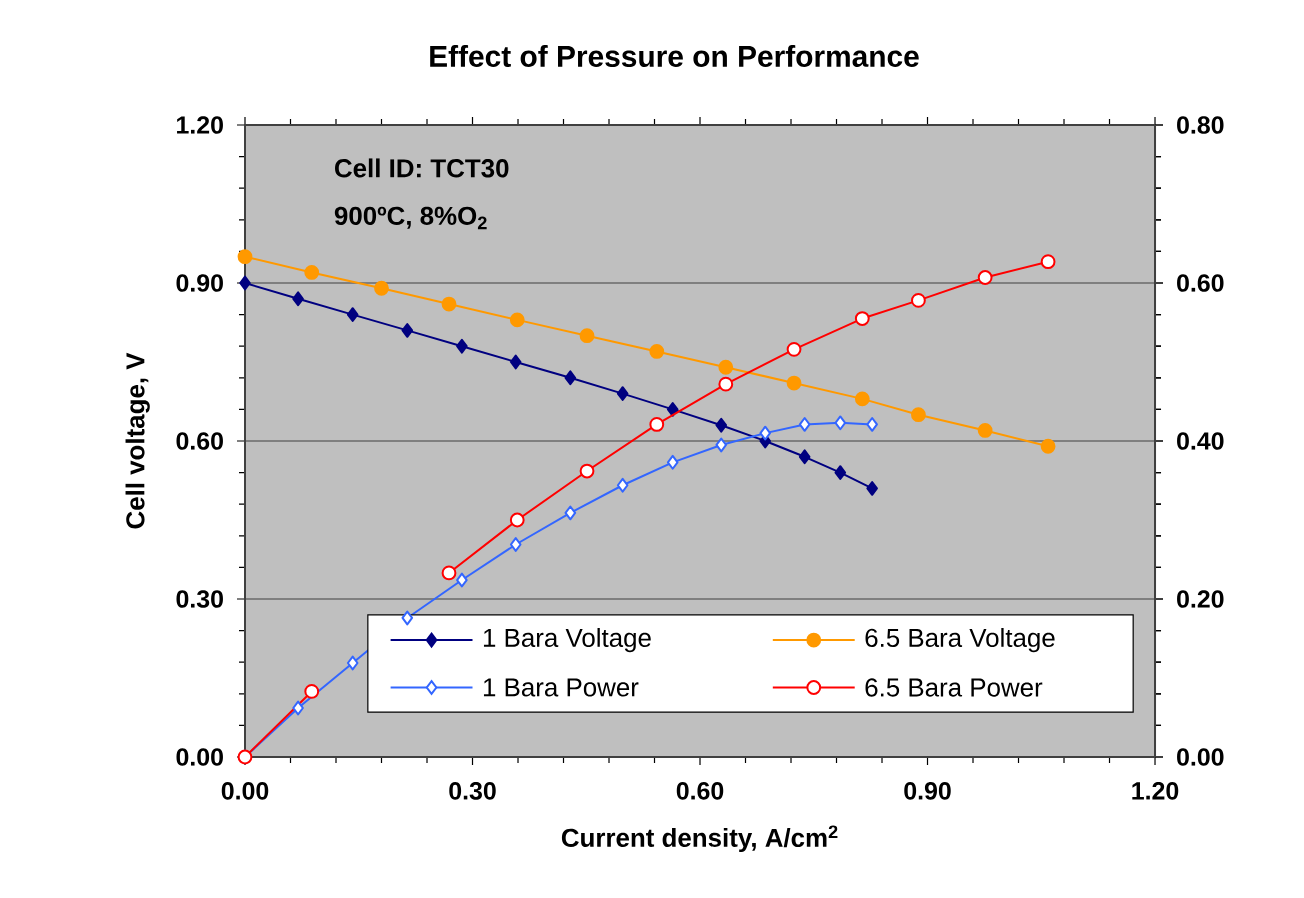 This screenshot has width=1304, height=898. I want to click on y-tick-label: 0.00, so click(199, 757).